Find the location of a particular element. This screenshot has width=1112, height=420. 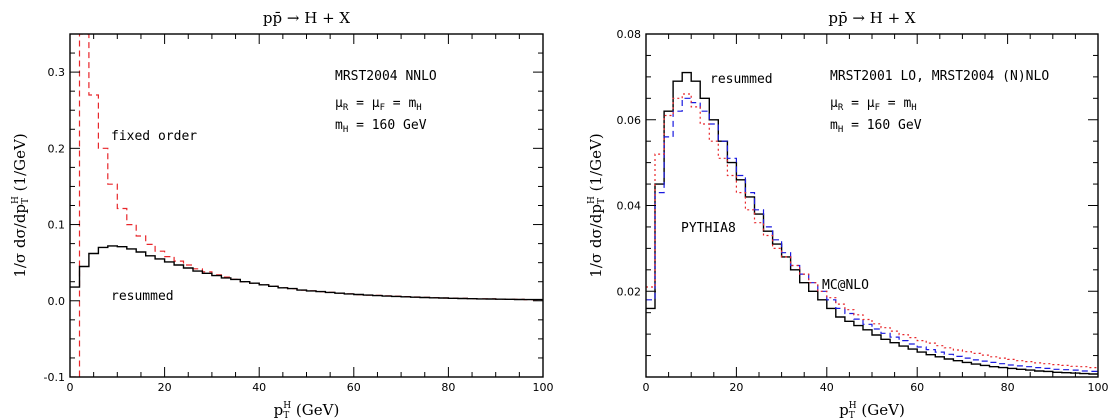

pdf-annotation: MRST2004 NNLO is located at coordinates (386, 76).